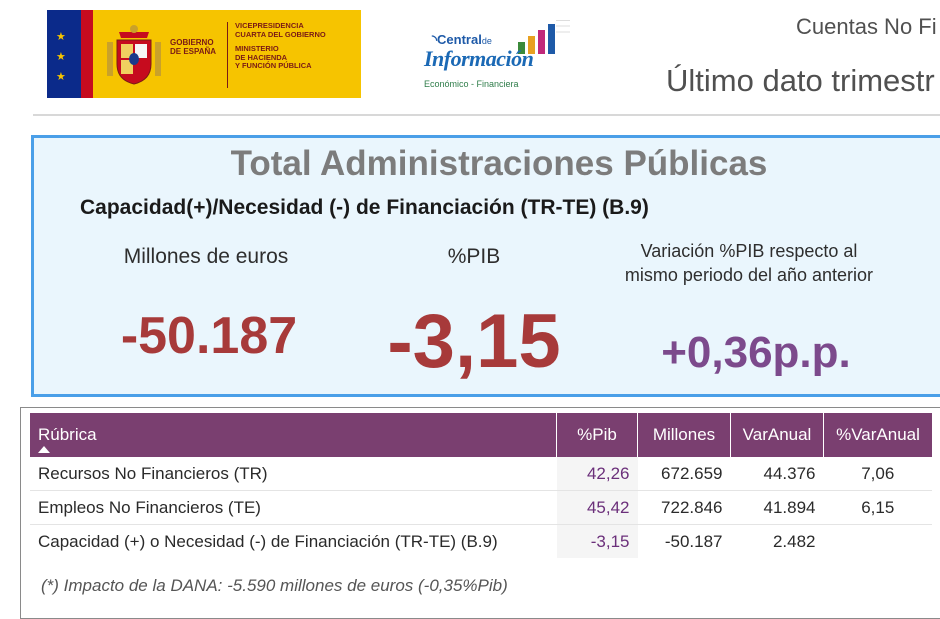  I want to click on informacion-label: Información, so click(479, 58).